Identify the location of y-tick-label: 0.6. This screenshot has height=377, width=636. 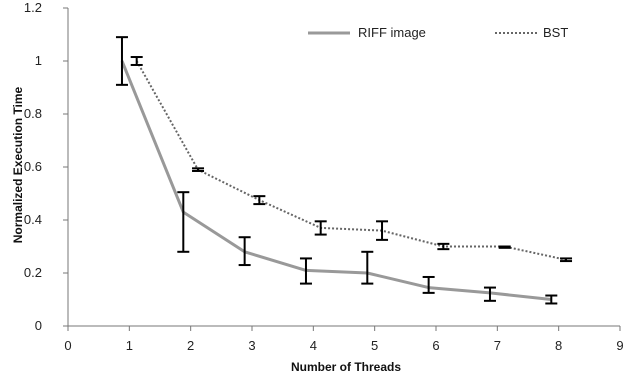
(33, 166).